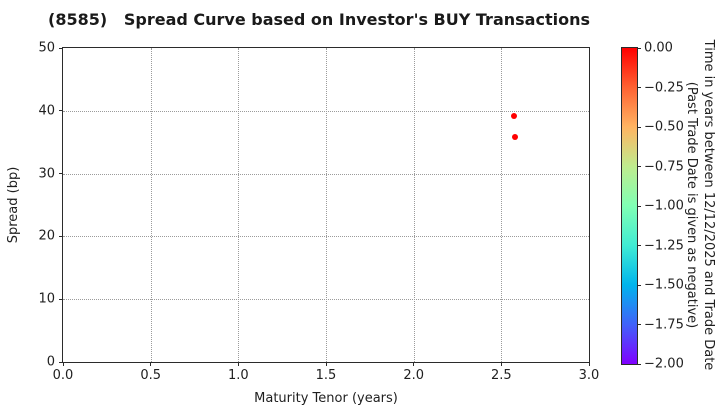 The width and height of the screenshot is (720, 420). Describe the element at coordinates (150, 375) in the screenshot. I see `x-tick-label: 0.5` at that location.